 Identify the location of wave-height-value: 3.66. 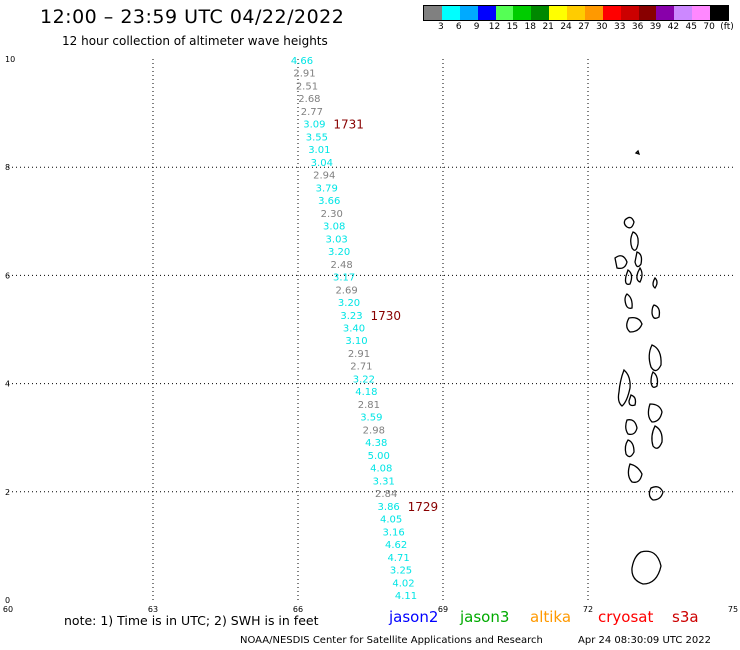
(329, 201).